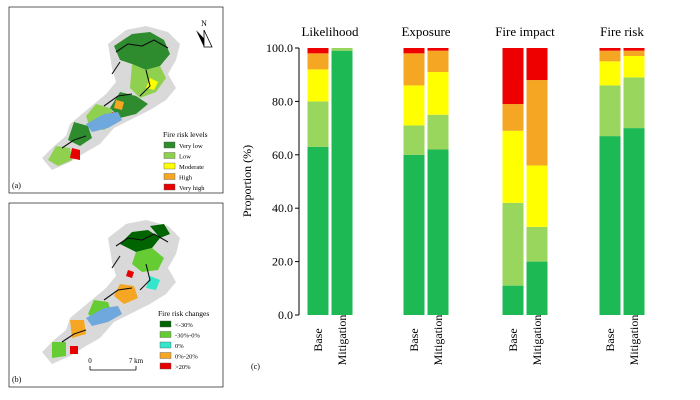 The width and height of the screenshot is (700, 400). I want to click on group-titles: Likelihood Exposure Fire impact Fire risk, so click(472, 31).